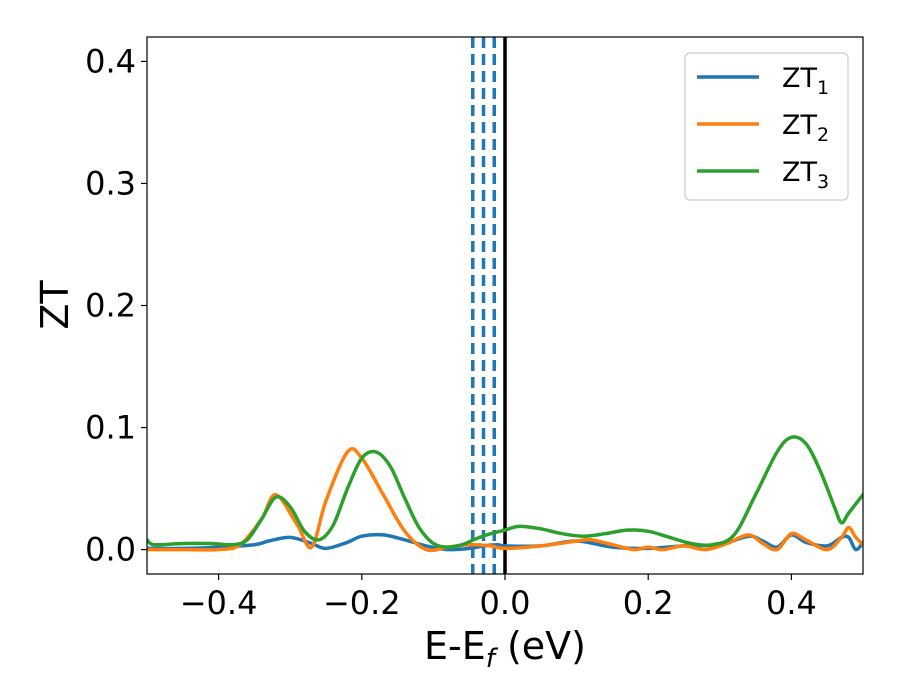  I want to click on legend-box, so click(766, 126).